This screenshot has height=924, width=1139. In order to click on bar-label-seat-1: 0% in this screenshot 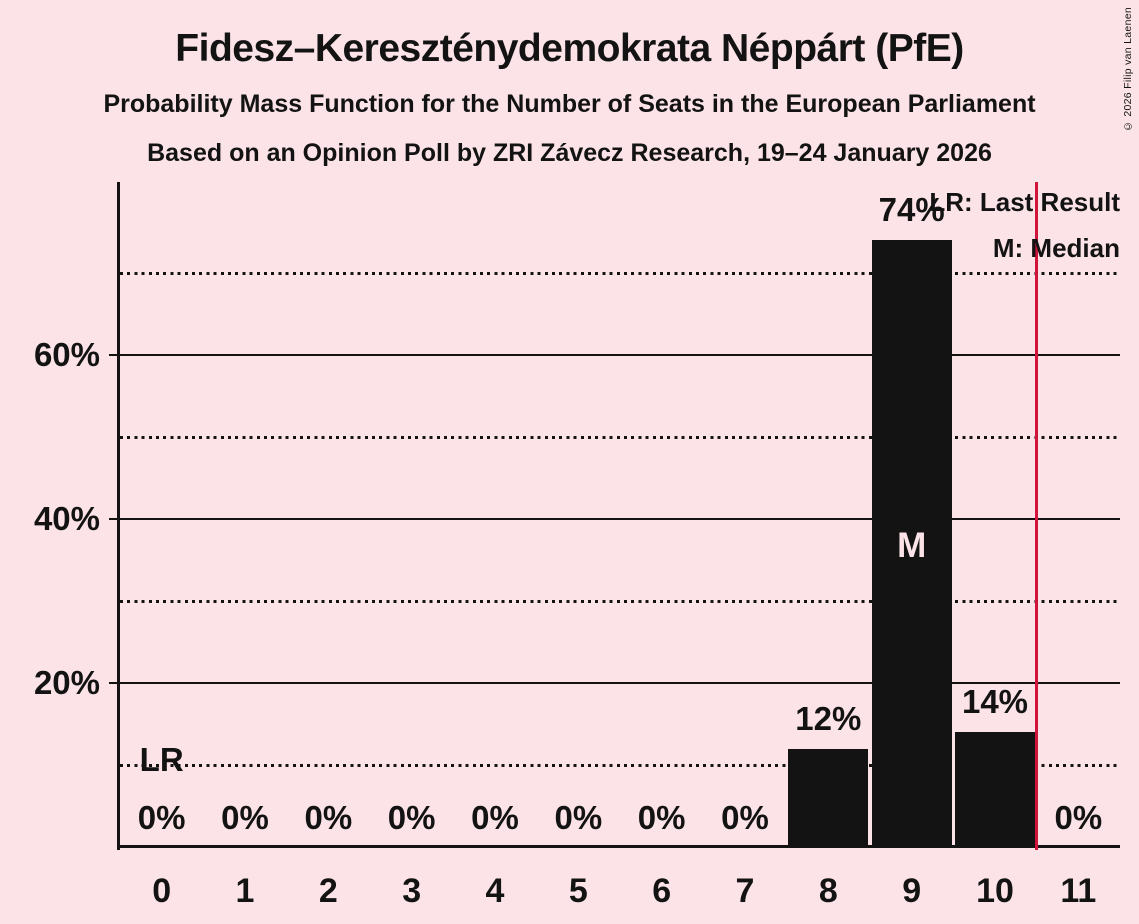, I will do `click(245, 817)`.